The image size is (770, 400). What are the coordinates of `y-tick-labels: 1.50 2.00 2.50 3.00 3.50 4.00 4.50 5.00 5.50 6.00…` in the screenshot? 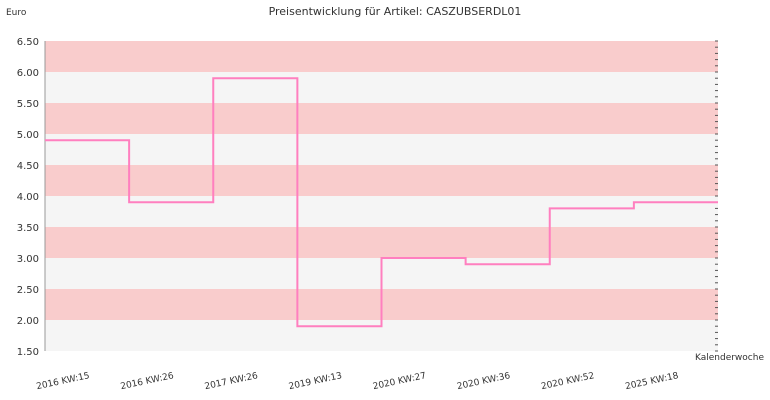 It's located at (28, 197).